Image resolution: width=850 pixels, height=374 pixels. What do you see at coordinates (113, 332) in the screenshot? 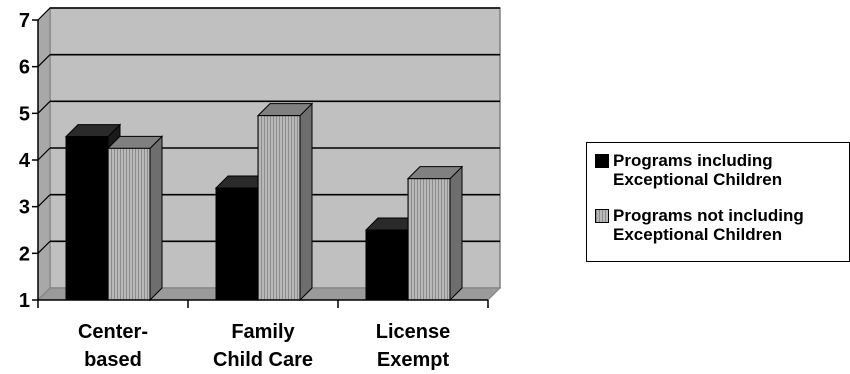
I see `x-tick-label-1-line-1: Center-` at bounding box center [113, 332].